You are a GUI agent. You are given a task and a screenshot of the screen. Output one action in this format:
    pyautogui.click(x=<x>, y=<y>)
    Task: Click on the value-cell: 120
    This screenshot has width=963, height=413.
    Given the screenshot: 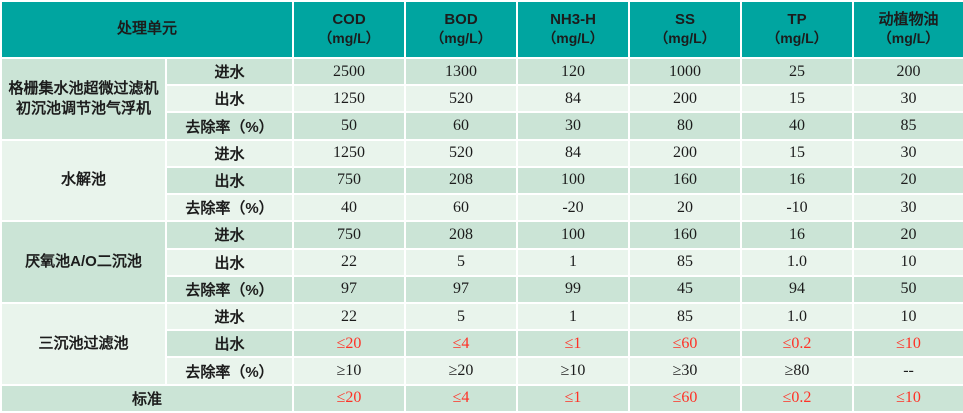 What is the action you would take?
    pyautogui.click(x=573, y=71)
    